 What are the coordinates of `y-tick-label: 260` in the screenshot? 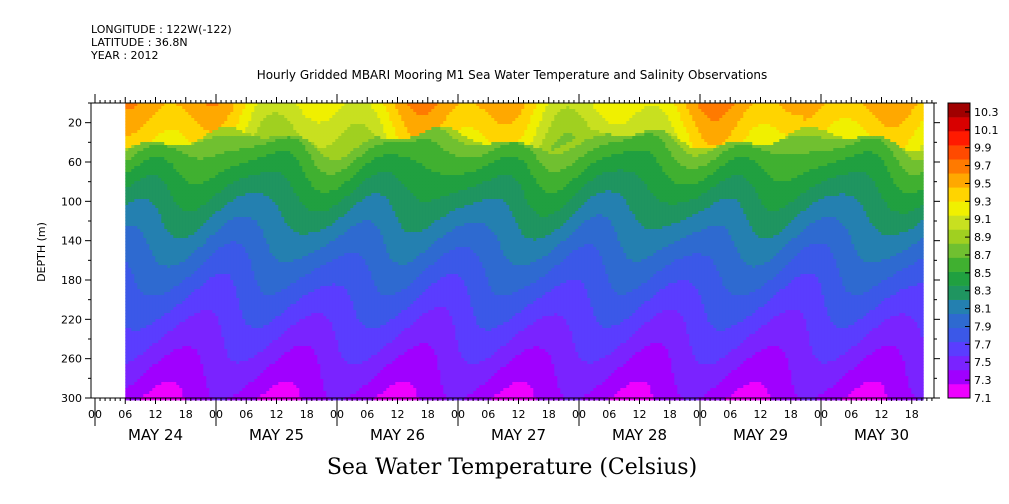 It's located at (71, 359).